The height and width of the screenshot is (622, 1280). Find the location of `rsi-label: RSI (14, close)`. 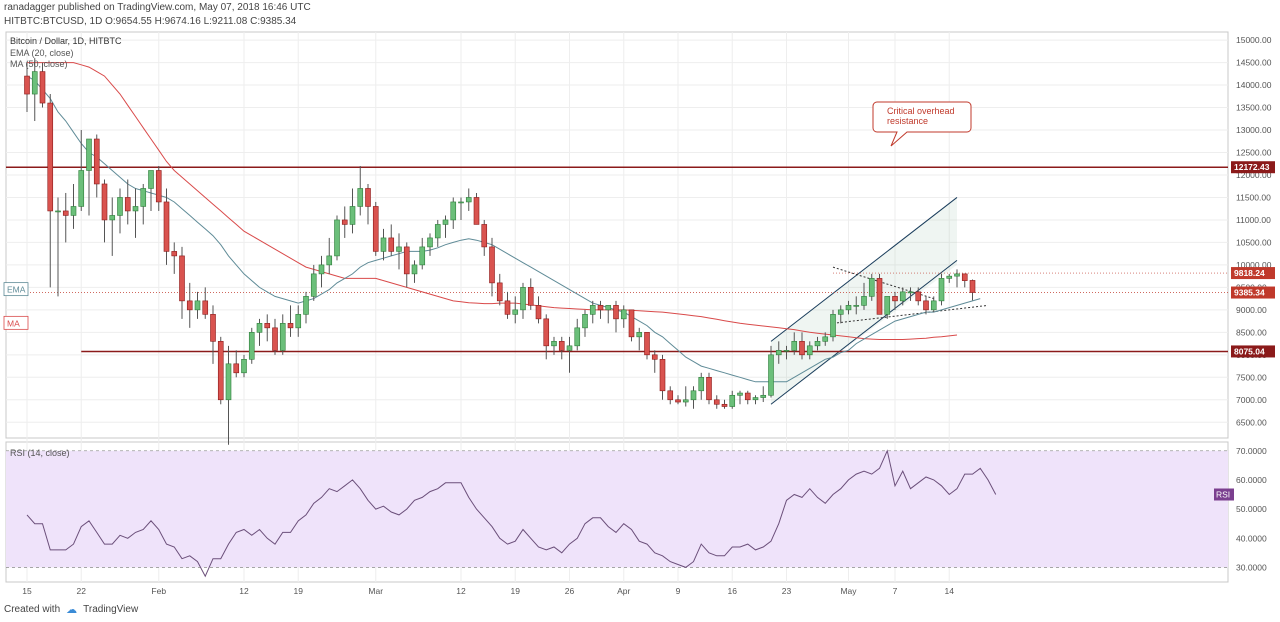

rsi-label: RSI (14, close) is located at coordinates (40, 453).